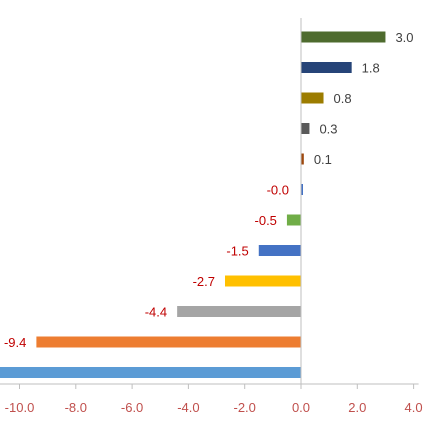  I want to click on x-tick-label-0: -10.0, so click(20, 407).